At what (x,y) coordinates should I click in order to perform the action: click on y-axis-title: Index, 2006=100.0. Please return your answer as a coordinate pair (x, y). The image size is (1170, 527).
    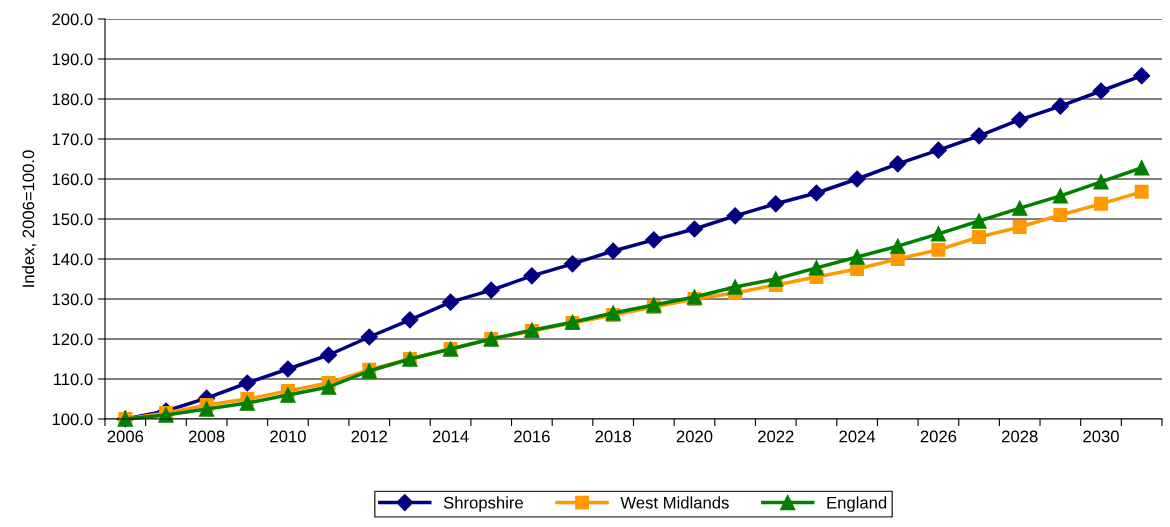
    Looking at the image, I should click on (29, 218).